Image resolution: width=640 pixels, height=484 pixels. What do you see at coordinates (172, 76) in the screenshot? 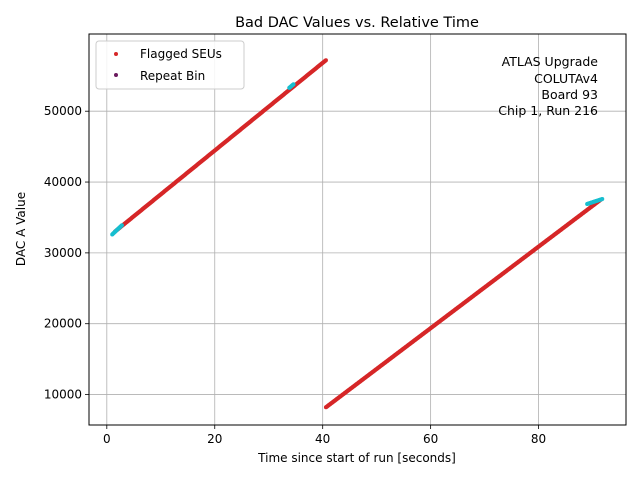
I see `legend-label-repeat-bin: Repeat Bin` at bounding box center [172, 76].